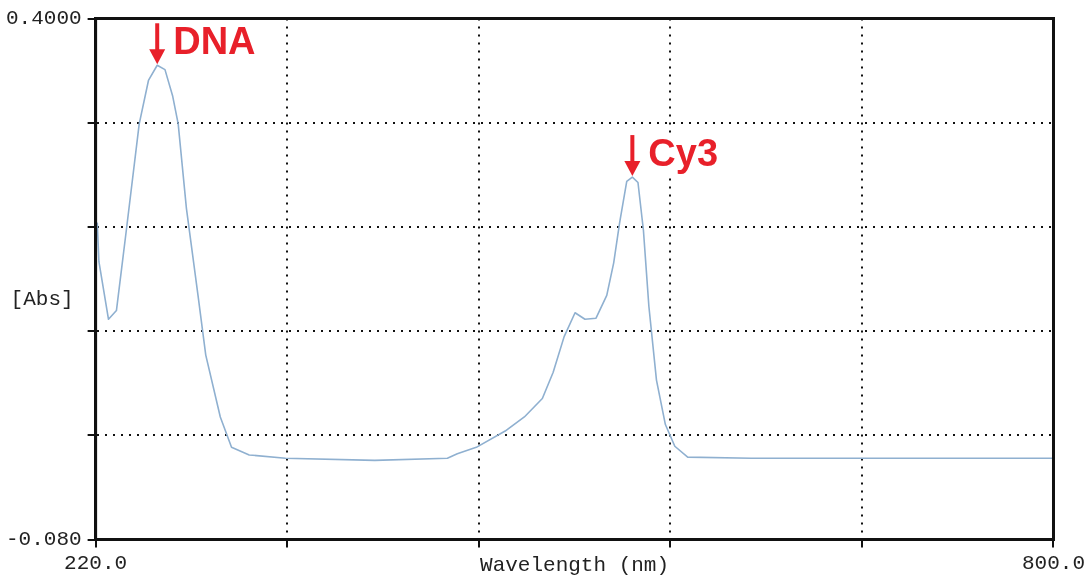 The height and width of the screenshot is (582, 1088). I want to click on x-axis-title: Wavelength (nm), so click(575, 565).